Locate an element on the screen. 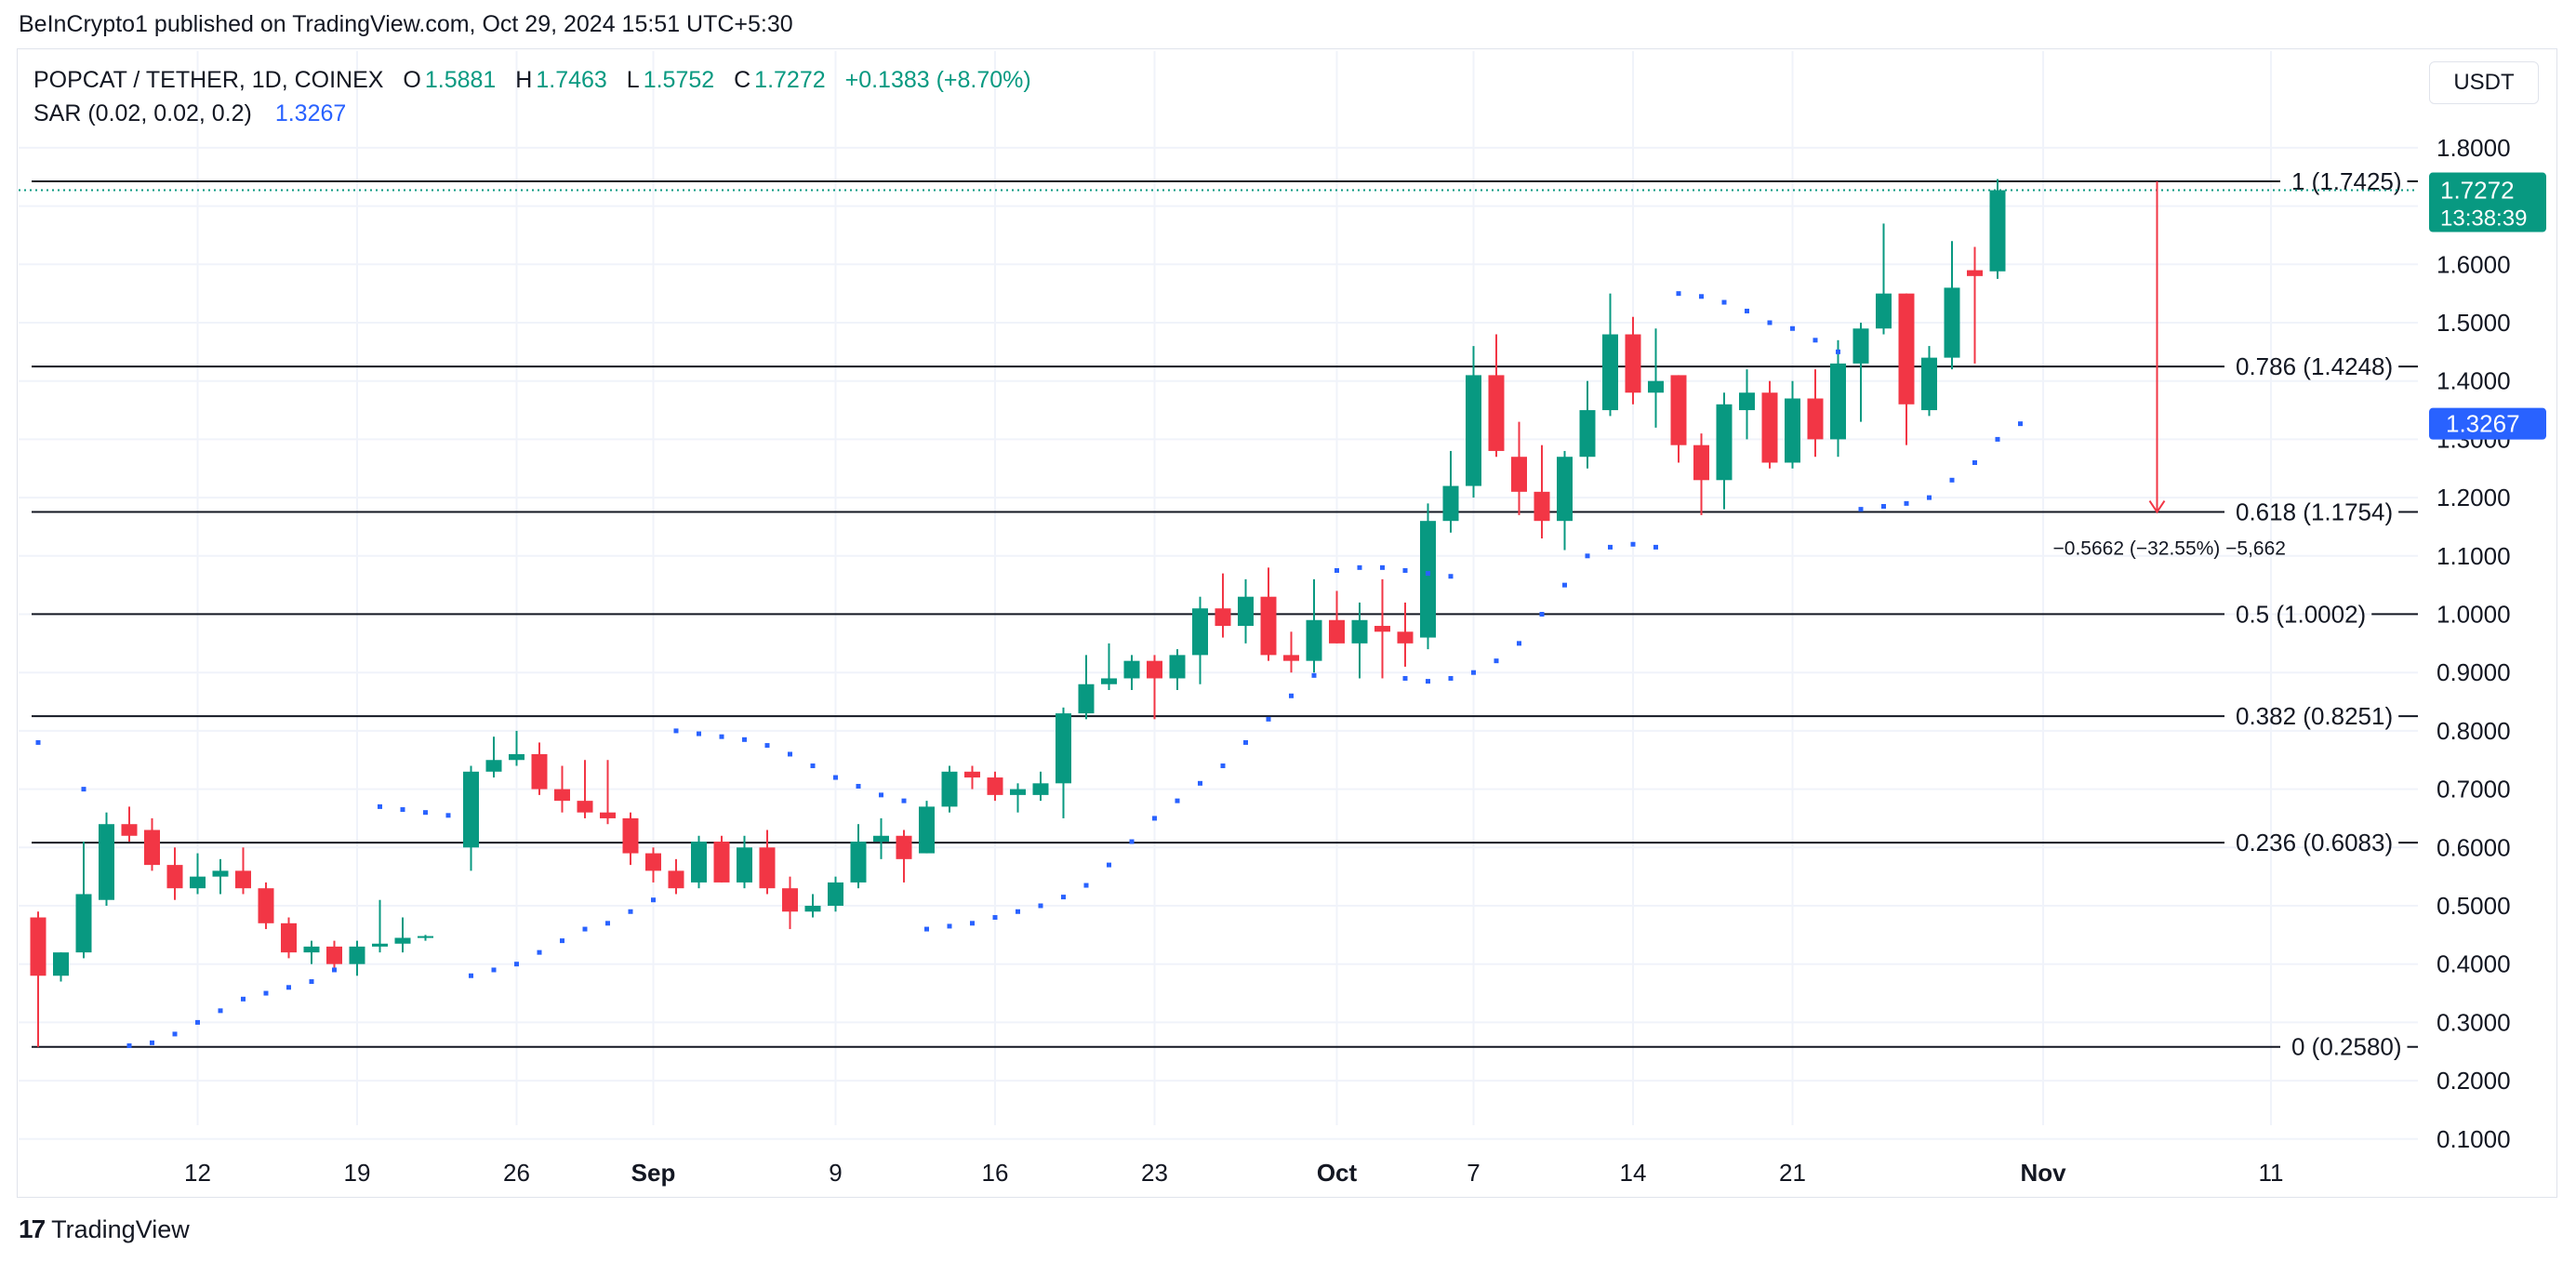 This screenshot has height=1261, width=2576. sar-indicator-label: SAR (0.02, 0.02, 0.2) is located at coordinates (142, 113).